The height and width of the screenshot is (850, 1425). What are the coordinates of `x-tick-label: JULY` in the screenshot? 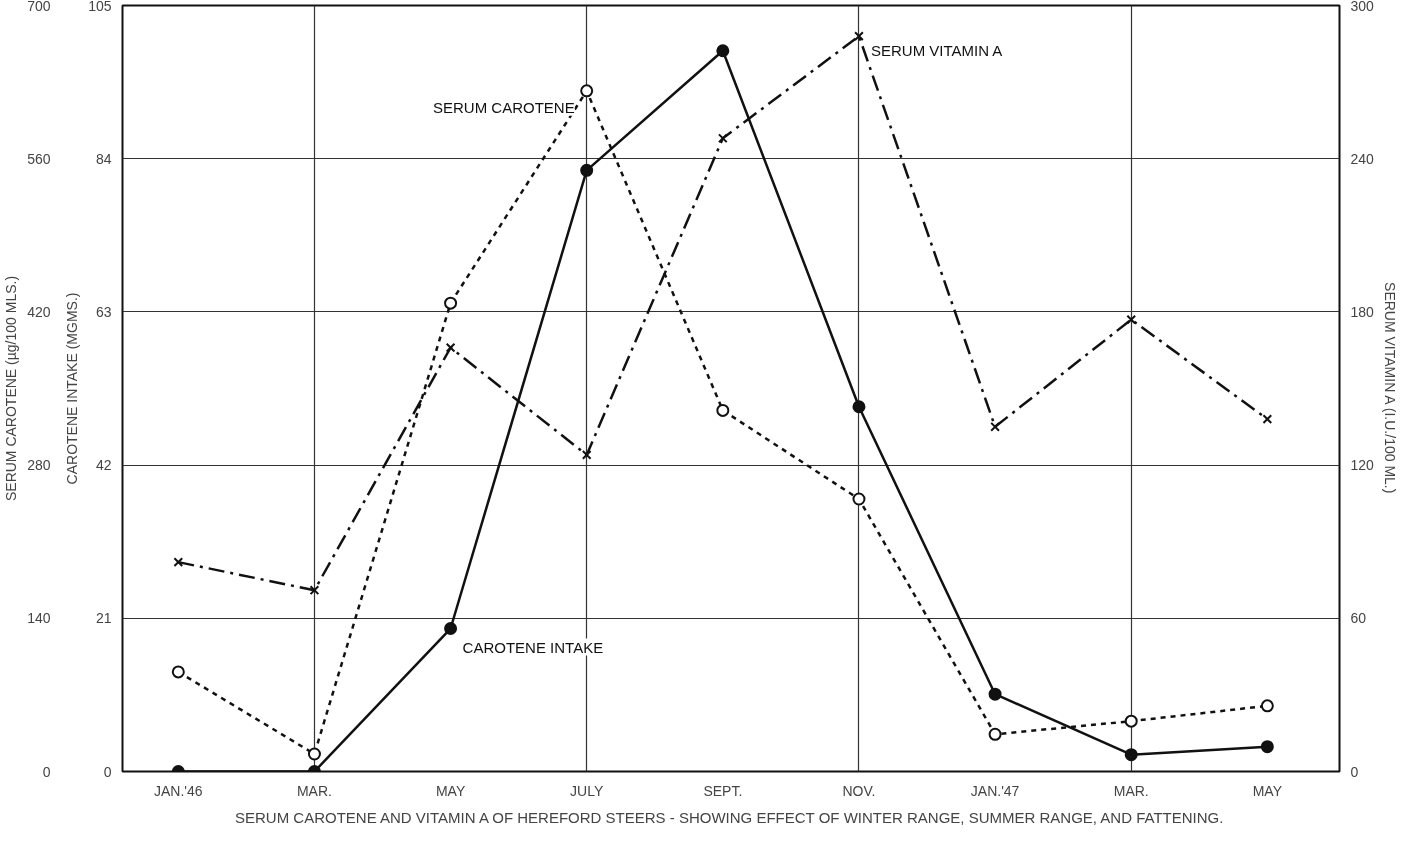 It's located at (587, 790).